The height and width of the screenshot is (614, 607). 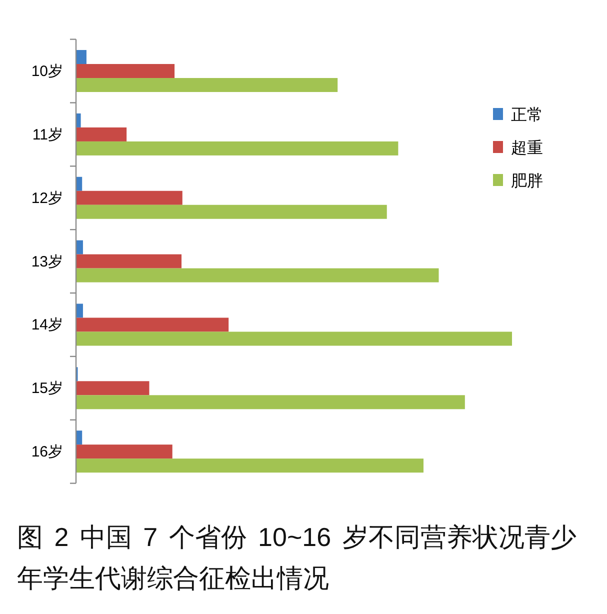 What do you see at coordinates (47, 71) in the screenshot?
I see `category-label: 10岁` at bounding box center [47, 71].